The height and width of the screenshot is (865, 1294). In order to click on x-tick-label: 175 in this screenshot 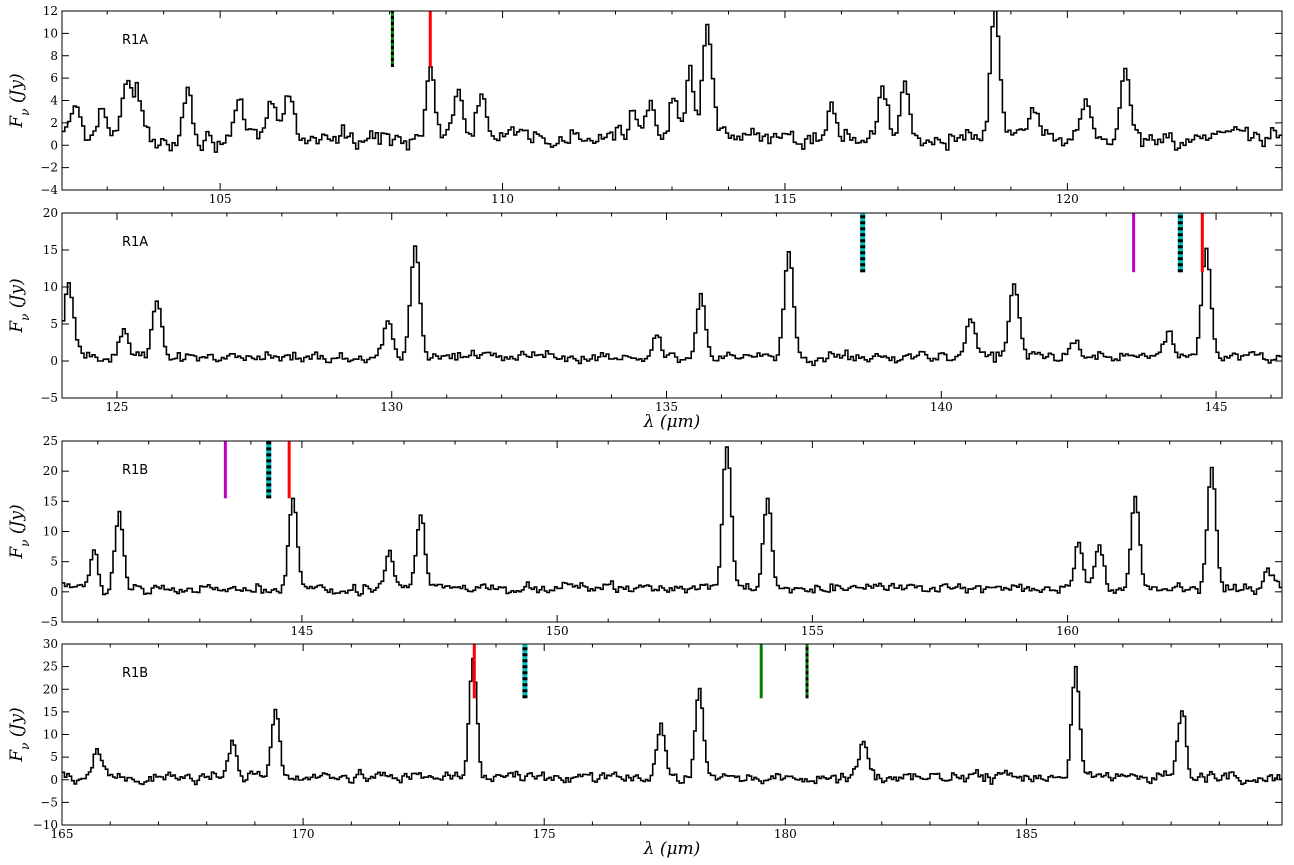, I will do `click(544, 834)`.